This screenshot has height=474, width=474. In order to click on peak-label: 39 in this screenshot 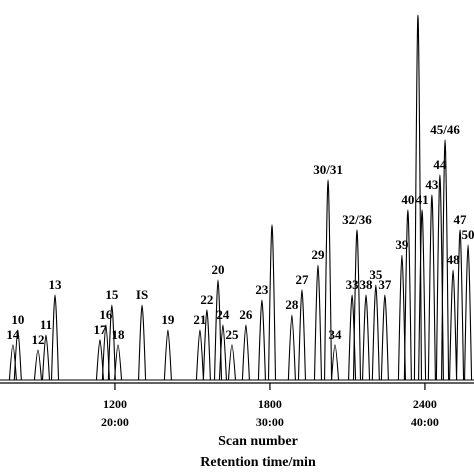, I will do `click(402, 244)`.